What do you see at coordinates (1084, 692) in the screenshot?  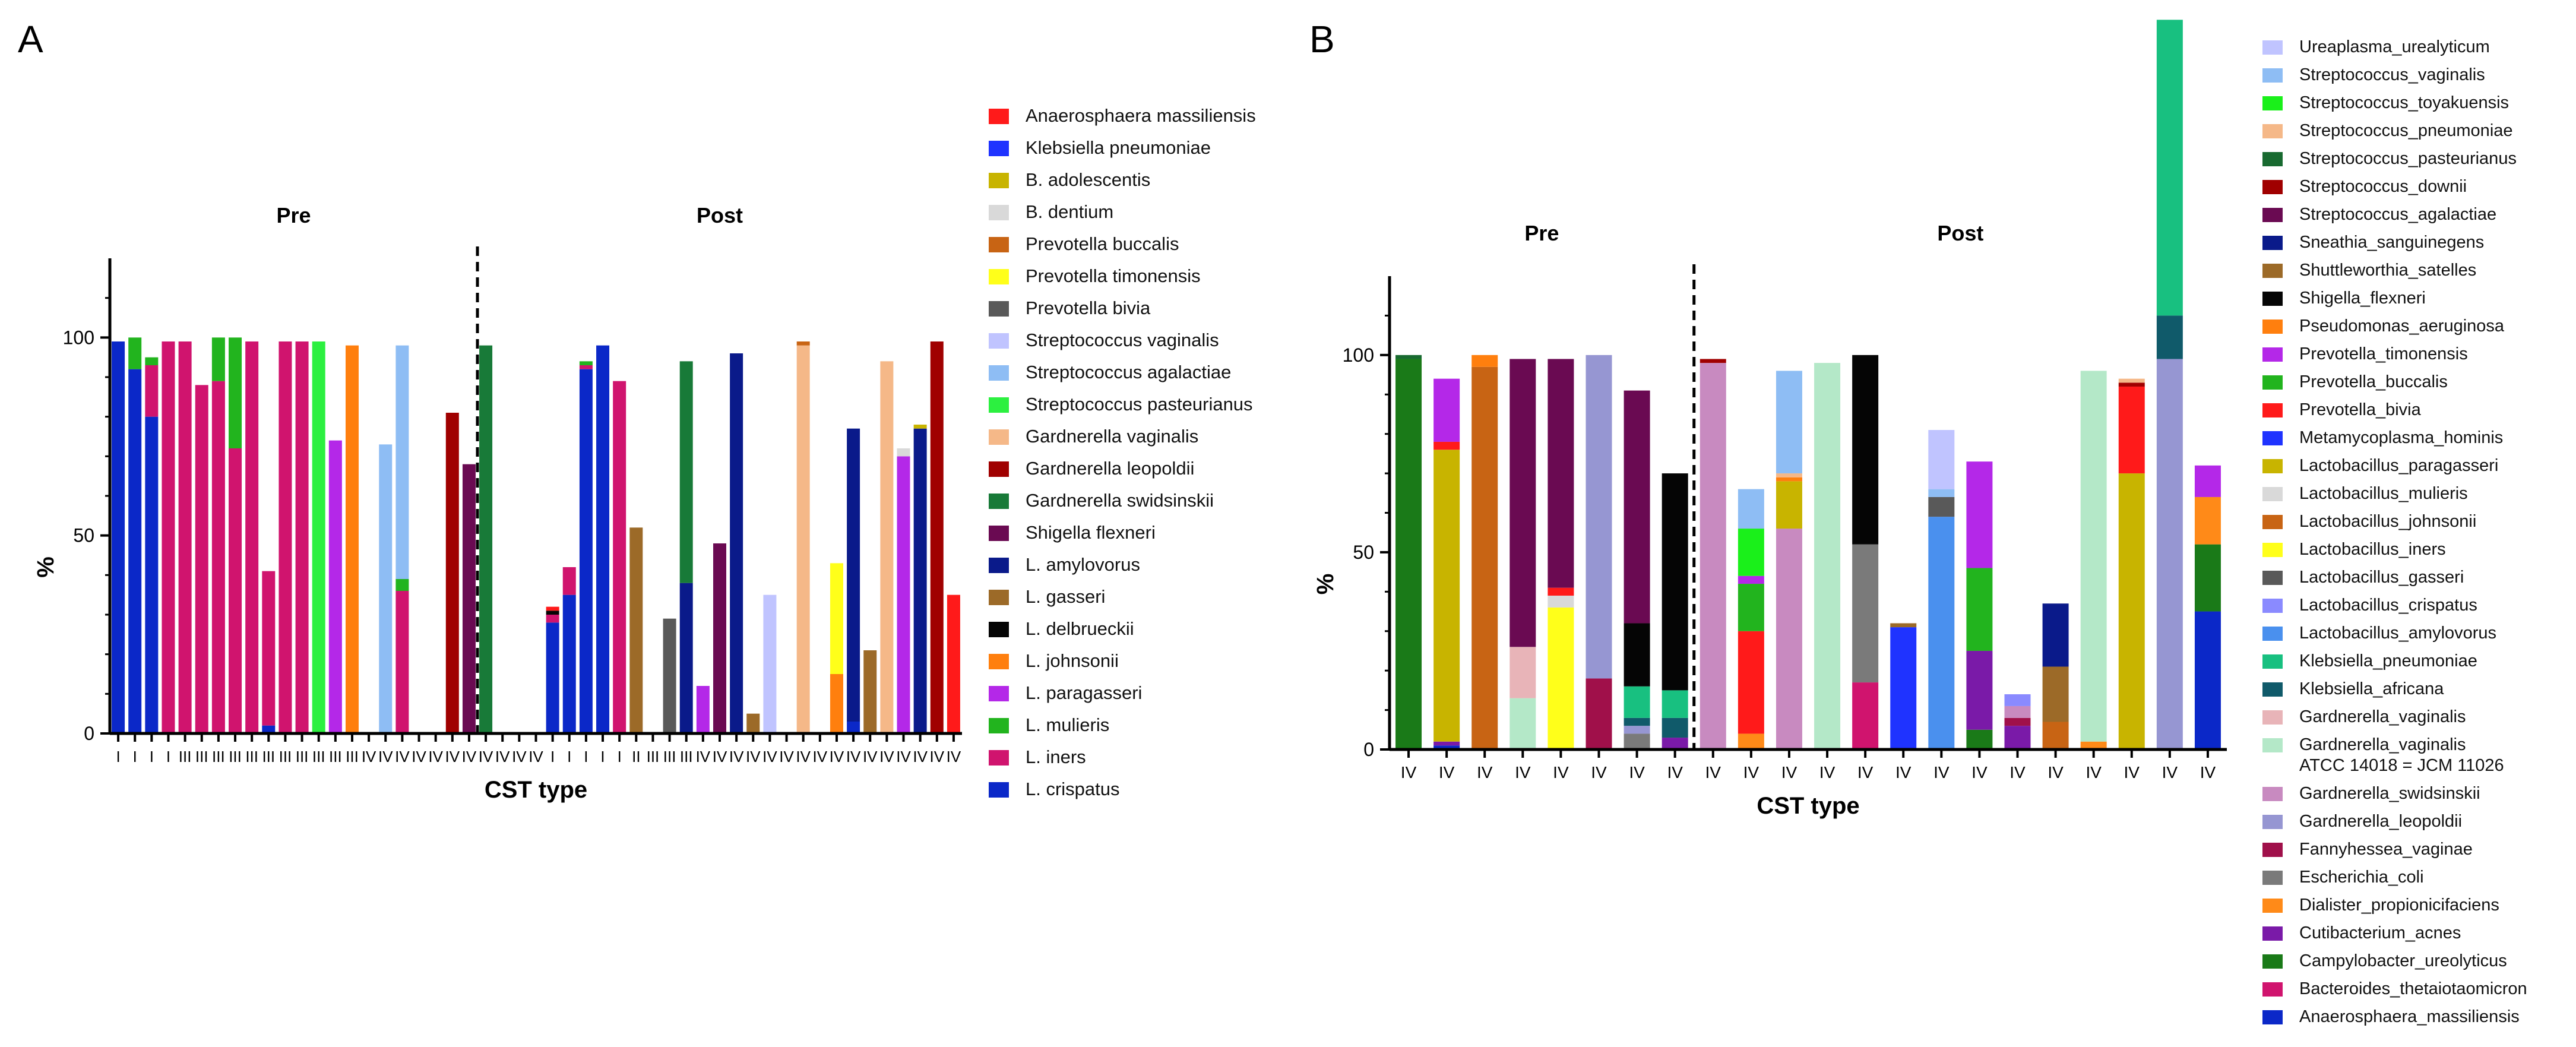 I see `legend-label: L. paragasseri` at bounding box center [1084, 692].